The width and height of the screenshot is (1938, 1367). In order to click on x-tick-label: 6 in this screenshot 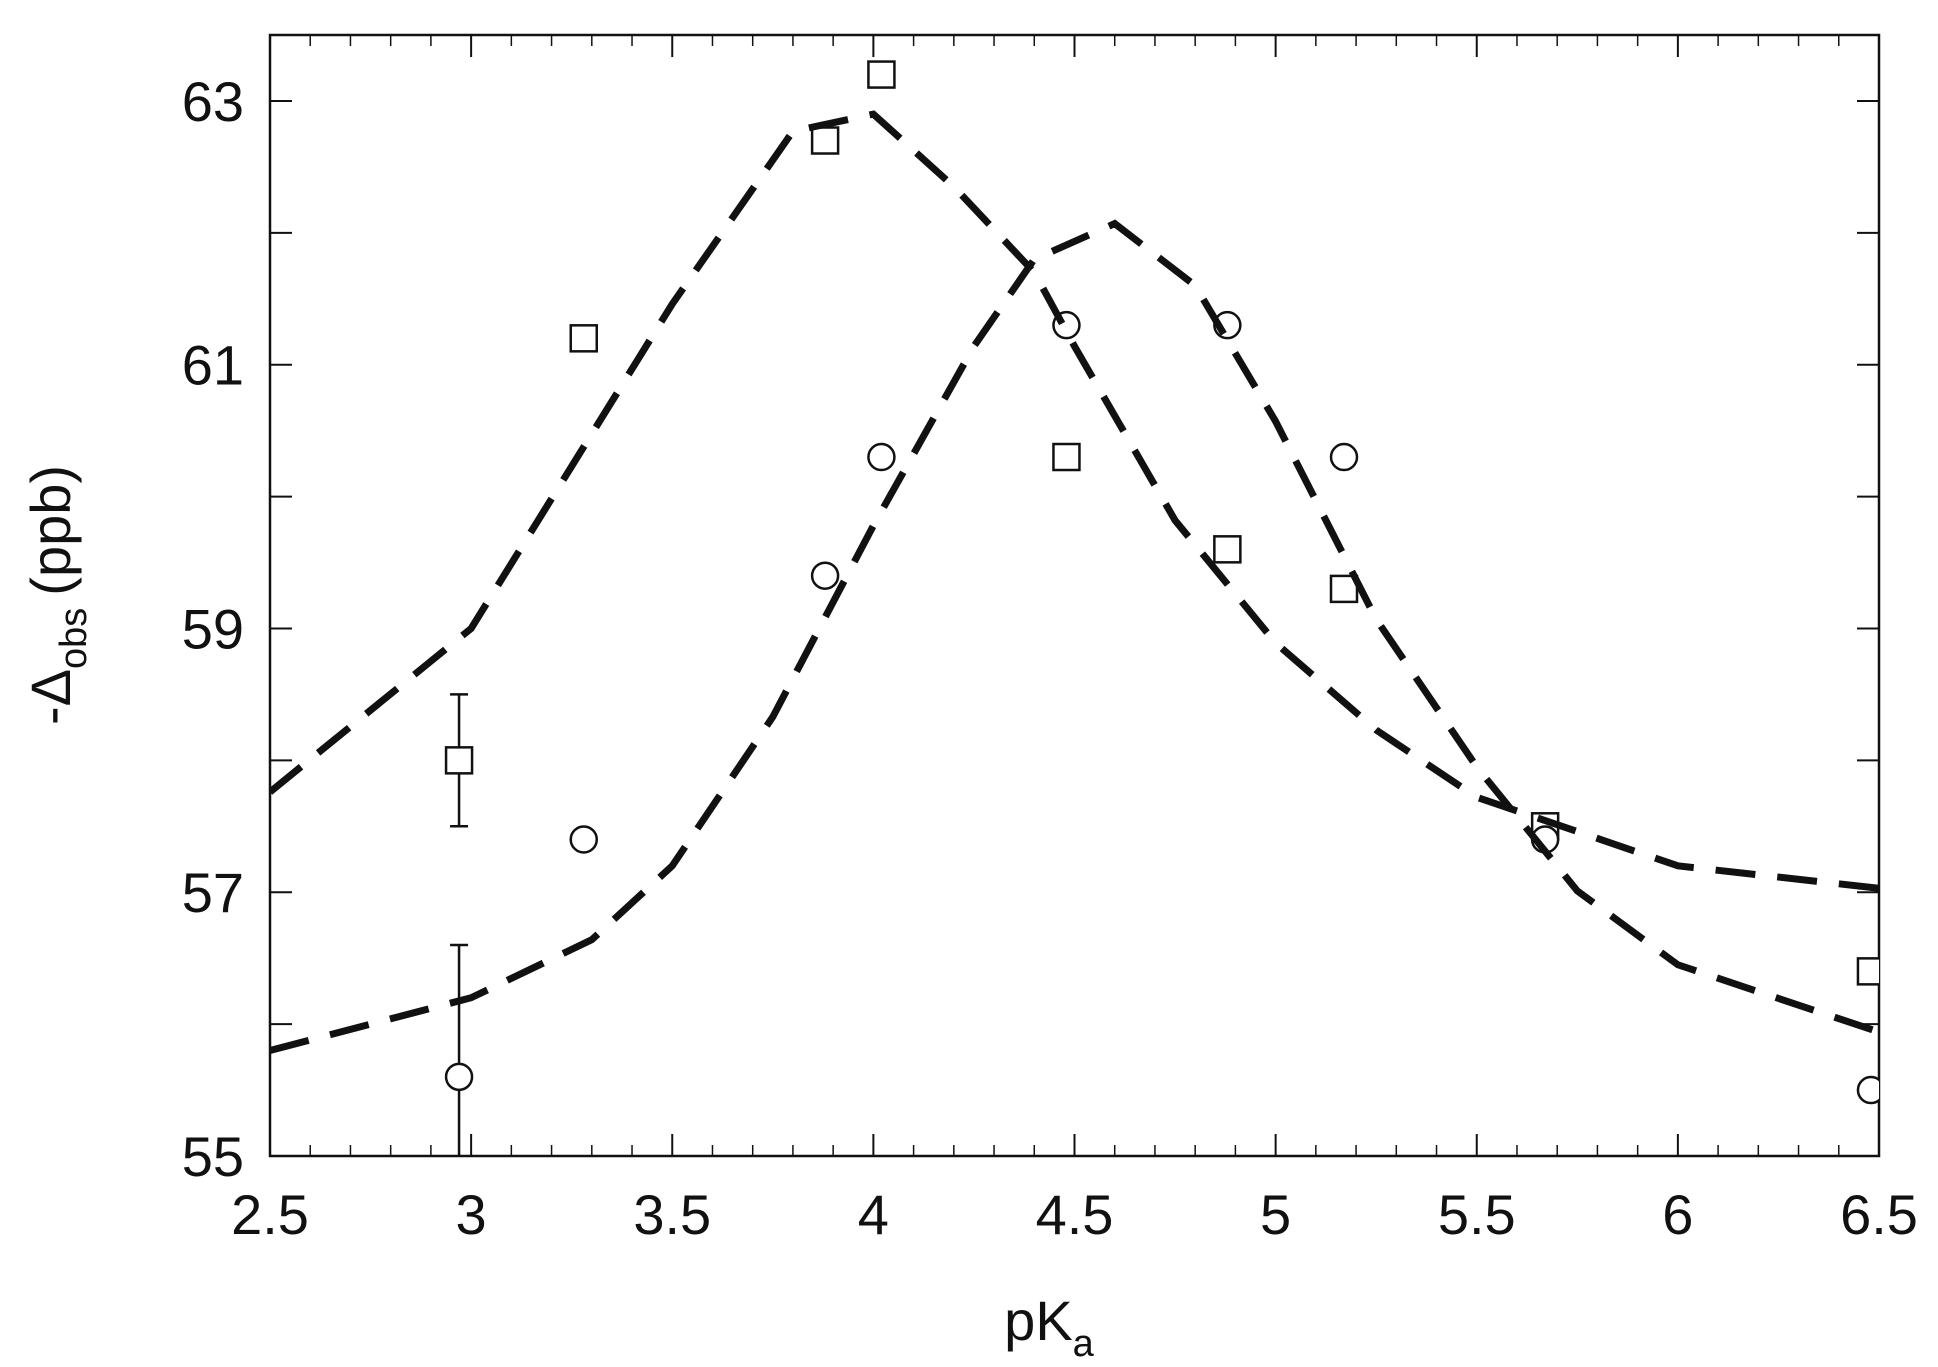, I will do `click(1677, 1214)`.